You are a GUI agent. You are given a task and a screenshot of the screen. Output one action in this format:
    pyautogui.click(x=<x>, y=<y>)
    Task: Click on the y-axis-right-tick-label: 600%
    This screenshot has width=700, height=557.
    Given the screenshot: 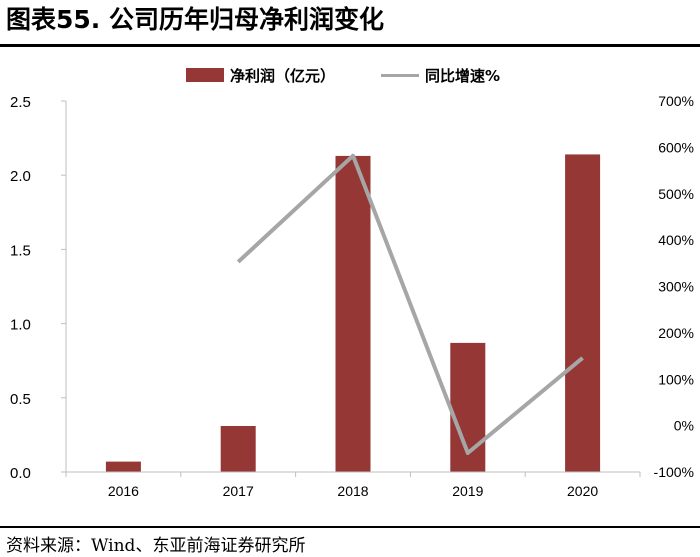 What is the action you would take?
    pyautogui.click(x=676, y=147)
    